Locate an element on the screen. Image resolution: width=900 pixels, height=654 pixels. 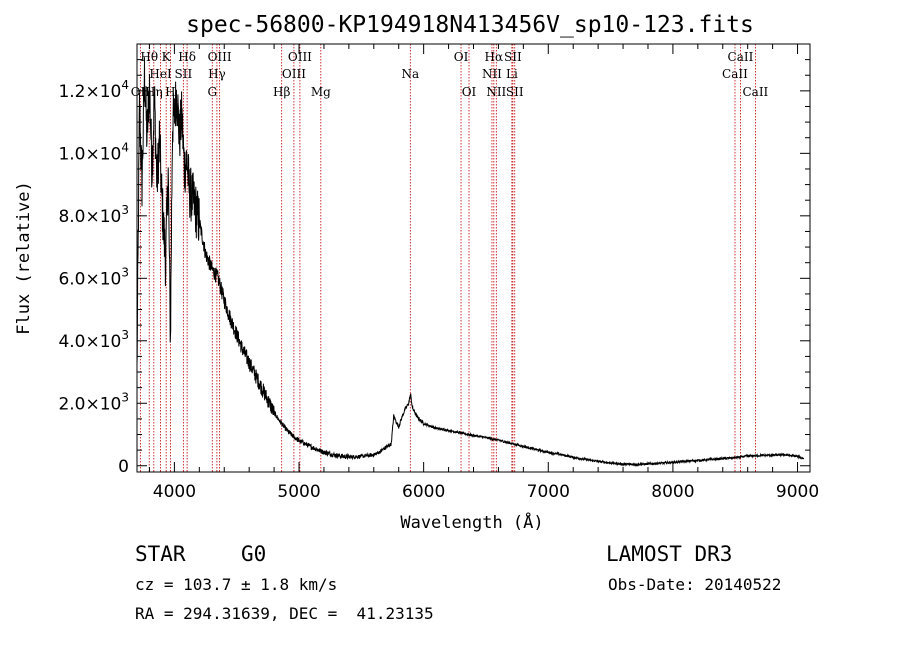
y-tick-mantissa: 4.0×10 is located at coordinates (89, 342).